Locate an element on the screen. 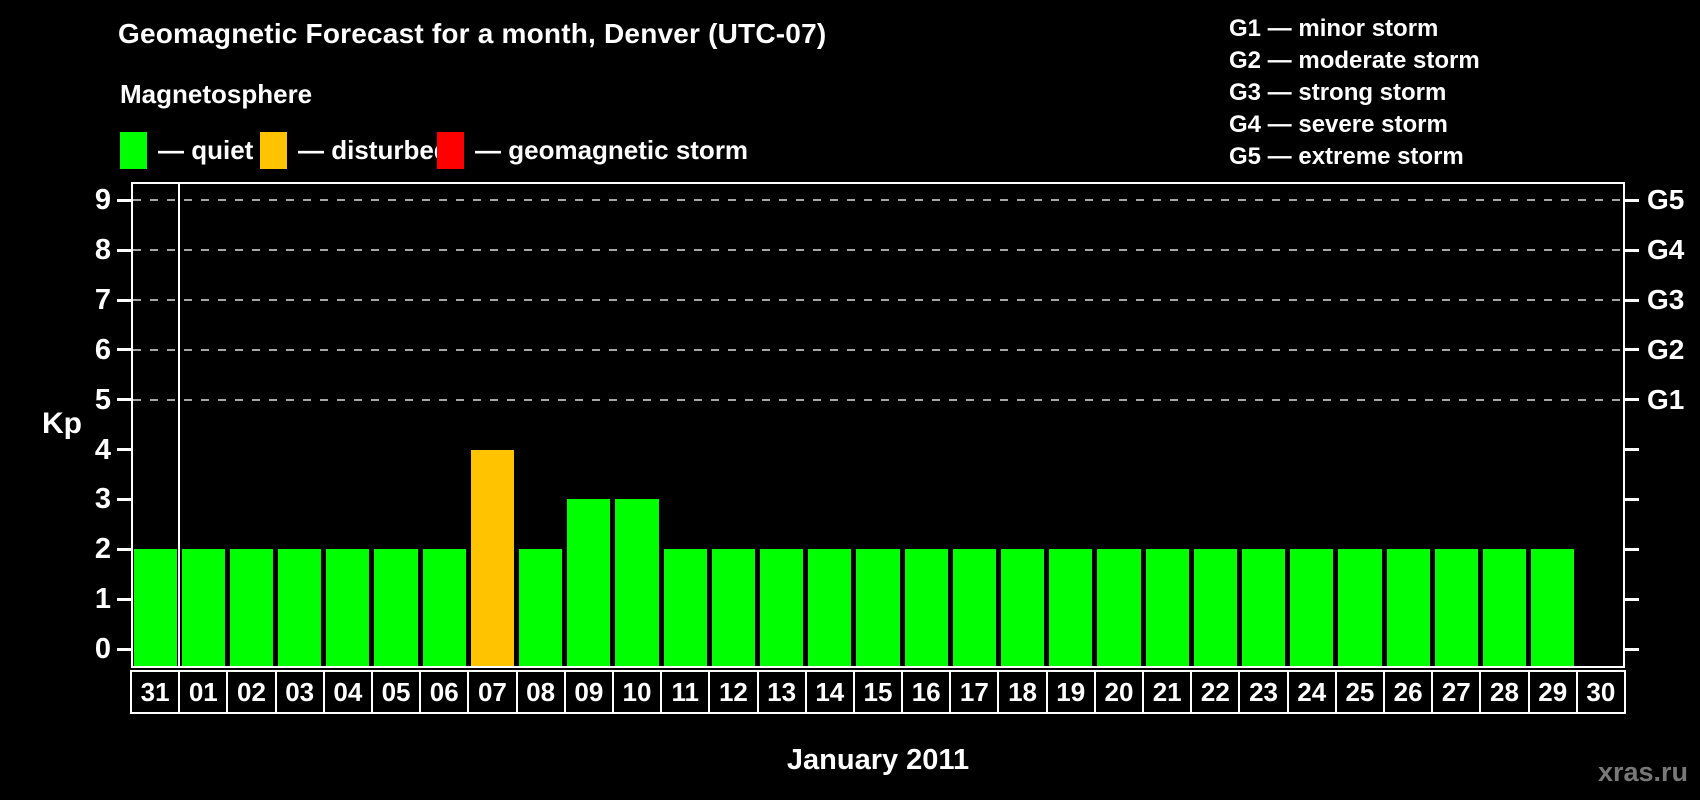  day-label-cell-11: 11 is located at coordinates (685, 692).